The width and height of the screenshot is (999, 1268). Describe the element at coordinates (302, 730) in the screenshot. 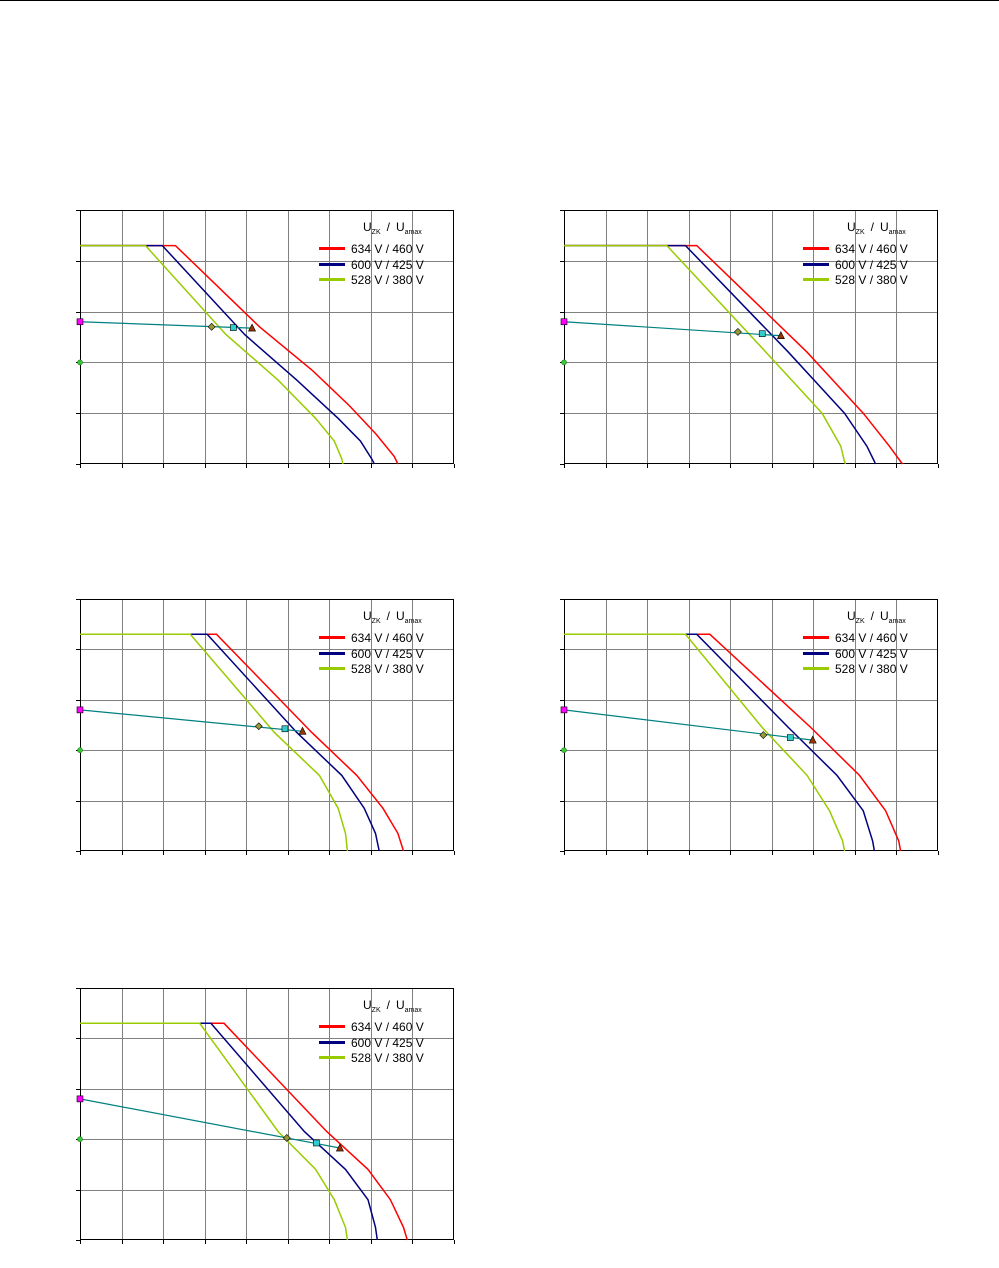

I see `operating-point-triangle` at that location.